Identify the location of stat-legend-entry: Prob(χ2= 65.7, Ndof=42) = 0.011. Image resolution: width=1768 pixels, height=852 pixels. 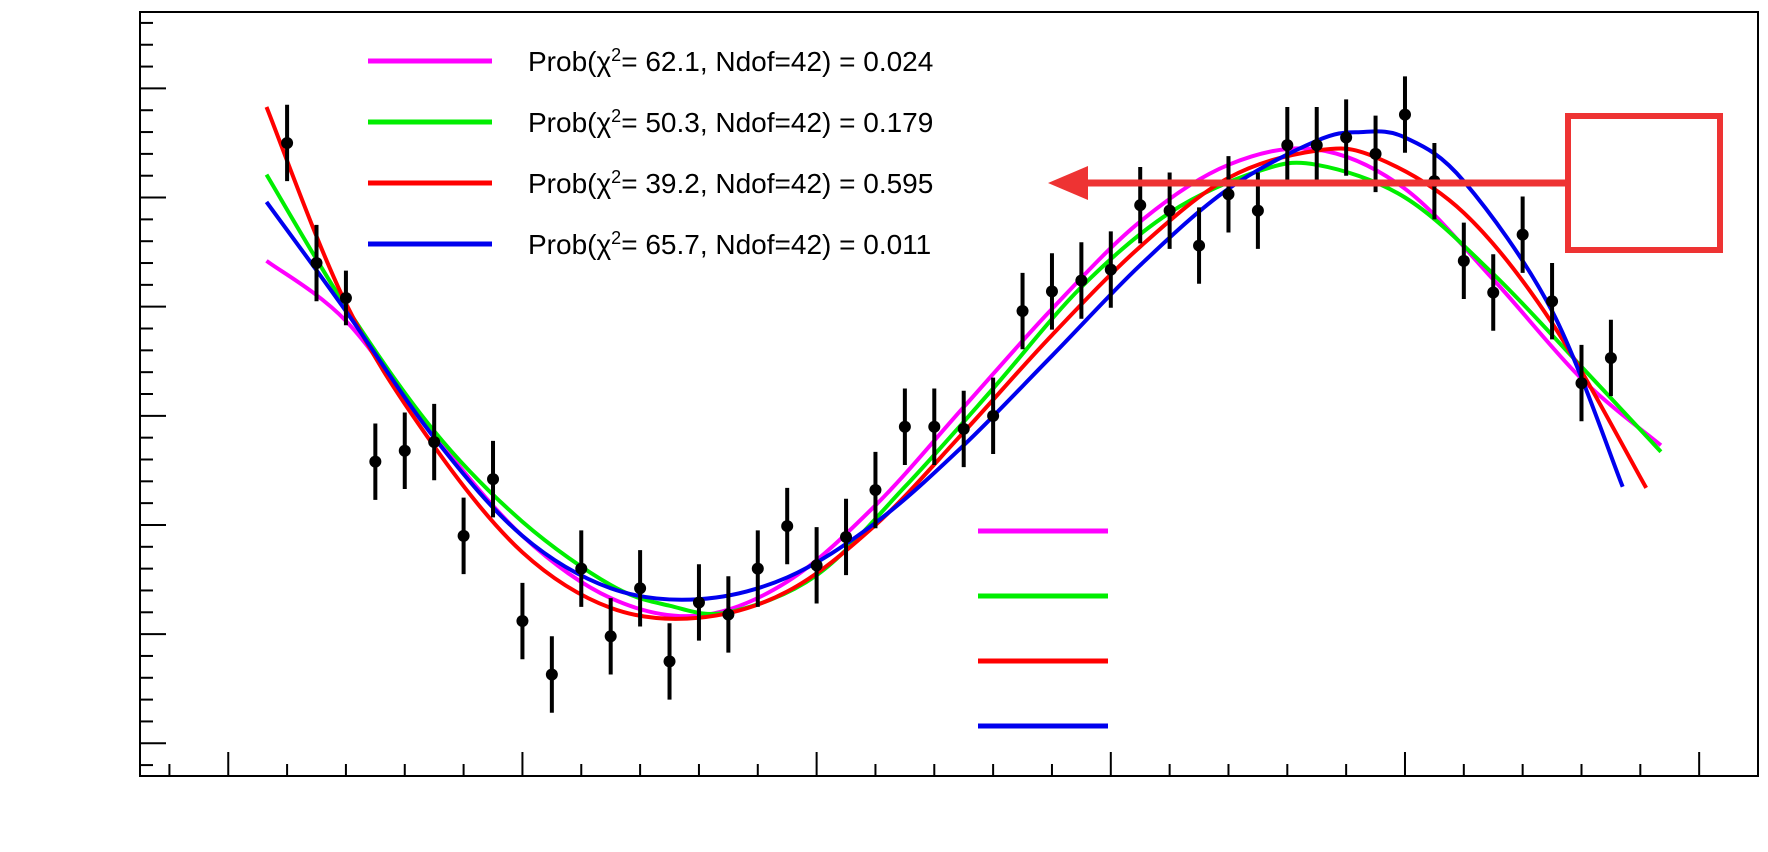
(649, 244).